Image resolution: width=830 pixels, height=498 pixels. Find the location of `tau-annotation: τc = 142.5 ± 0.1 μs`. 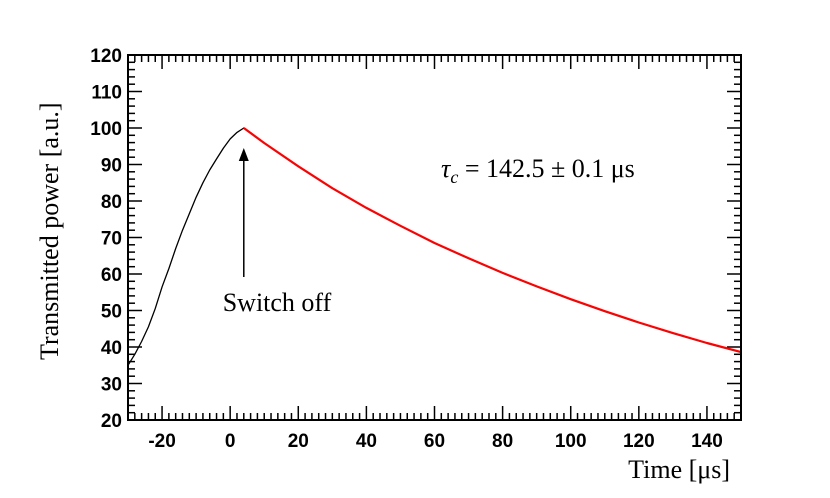

tau-annotation: τc = 142.5 ± 0.1 μs is located at coordinates (538, 170).